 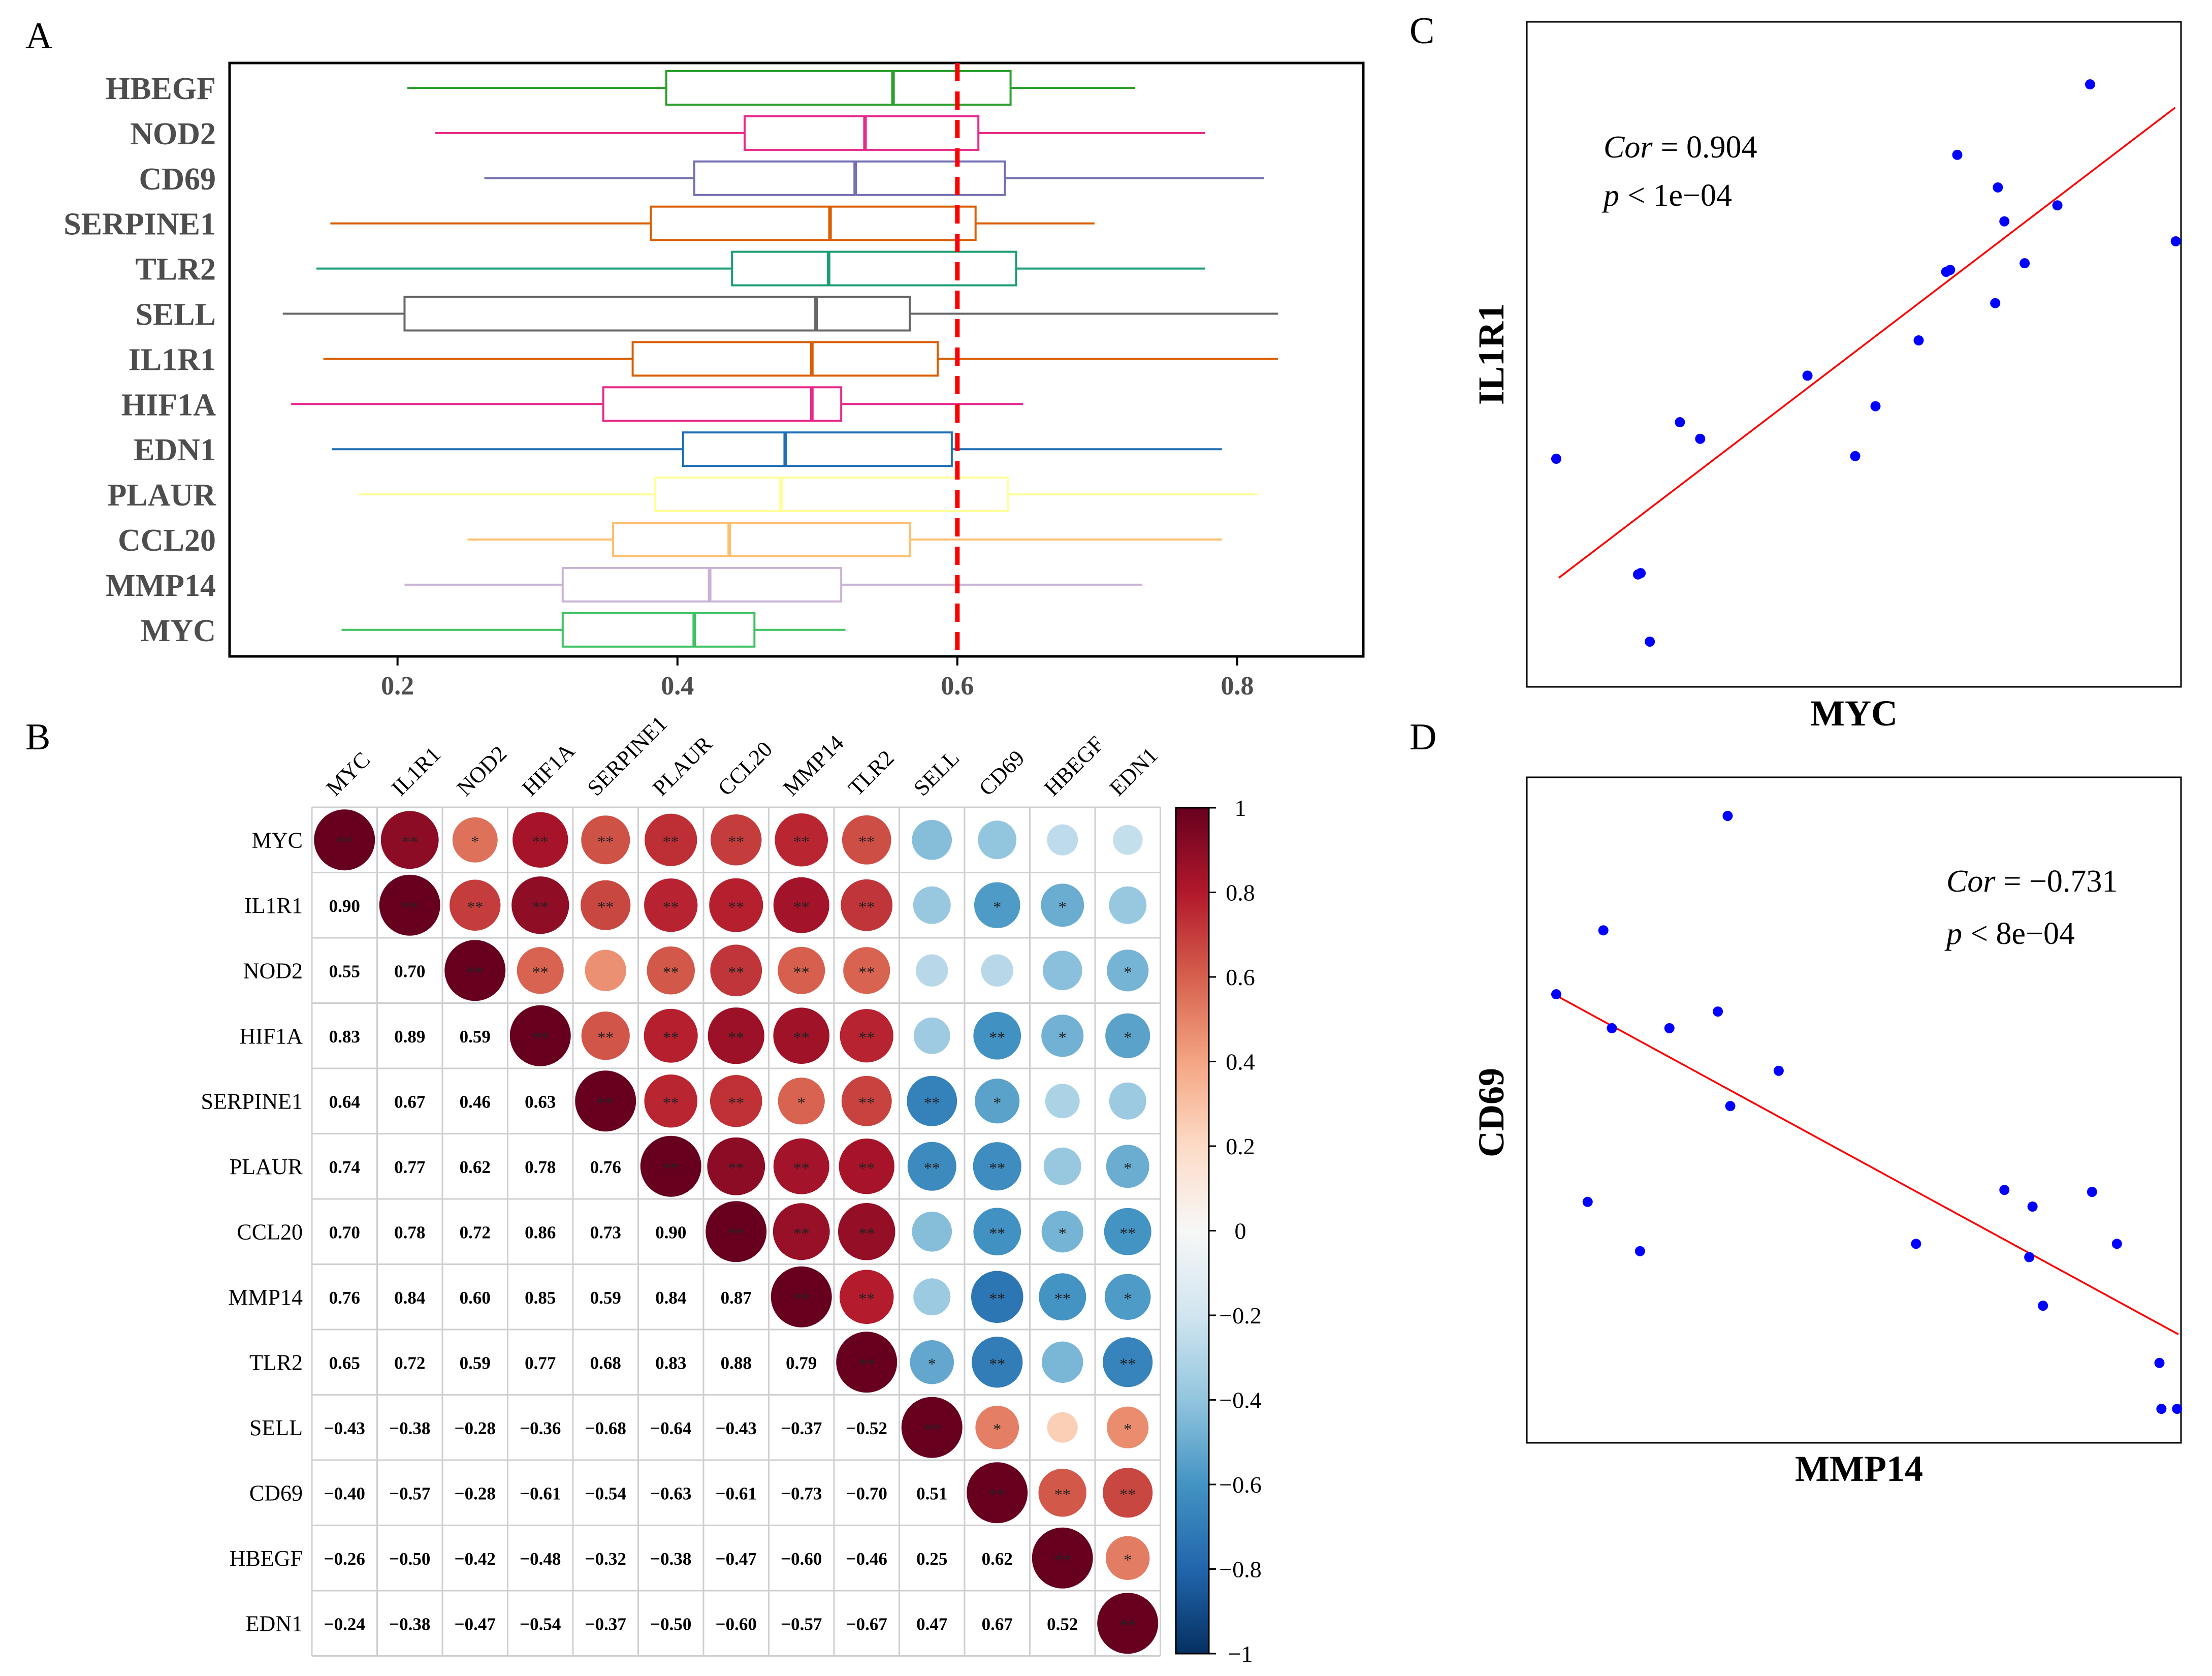 What do you see at coordinates (605, 1493) in the screenshot?
I see `cell-value: −0.54` at bounding box center [605, 1493].